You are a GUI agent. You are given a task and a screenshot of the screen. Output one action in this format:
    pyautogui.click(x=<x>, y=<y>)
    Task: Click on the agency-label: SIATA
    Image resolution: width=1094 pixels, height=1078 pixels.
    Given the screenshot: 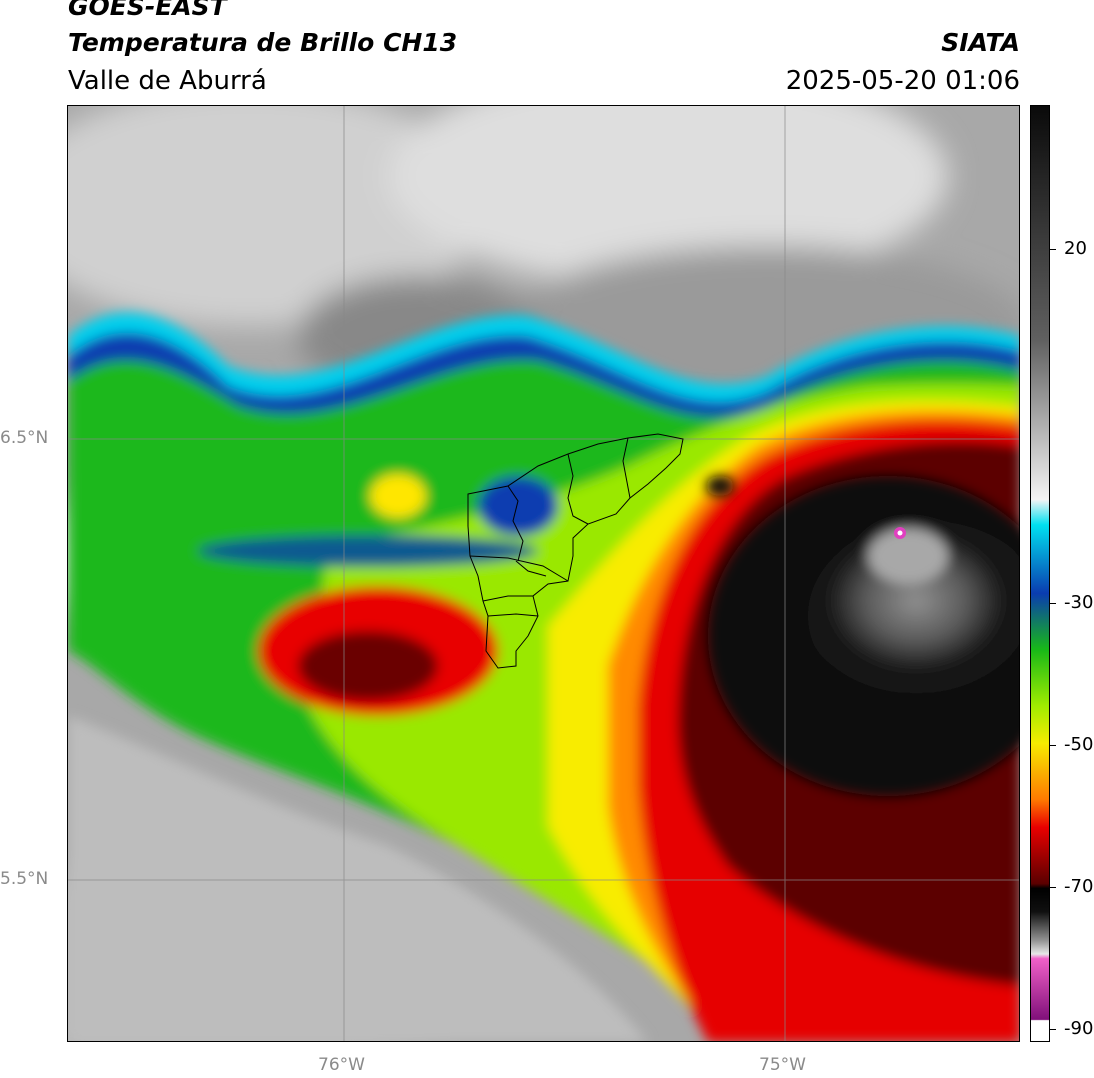 What is the action you would take?
    pyautogui.click(x=980, y=42)
    